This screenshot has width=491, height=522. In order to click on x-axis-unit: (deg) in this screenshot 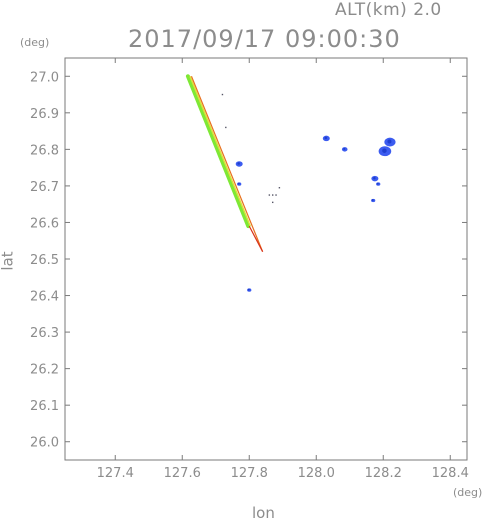, I will do `click(468, 492)`.